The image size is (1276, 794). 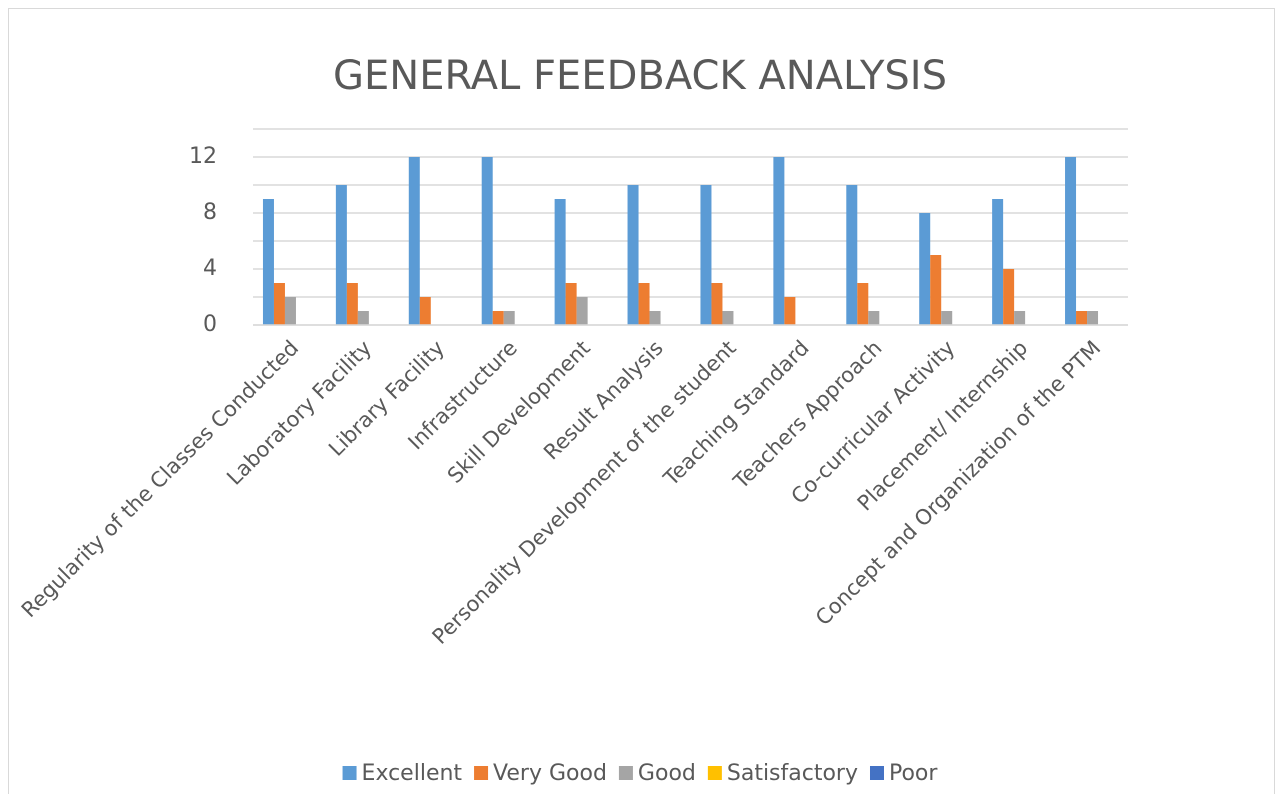 I want to click on legend: Excellent Very Good Good Satisfactory Poor, so click(x=640, y=773).